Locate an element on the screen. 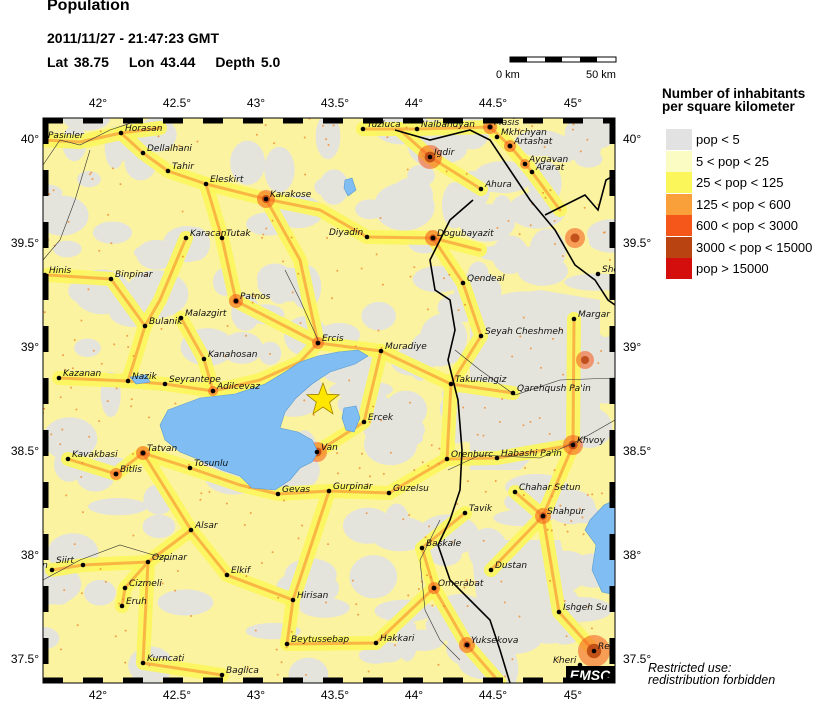  town: Dellalhani is located at coordinates (166, 150).